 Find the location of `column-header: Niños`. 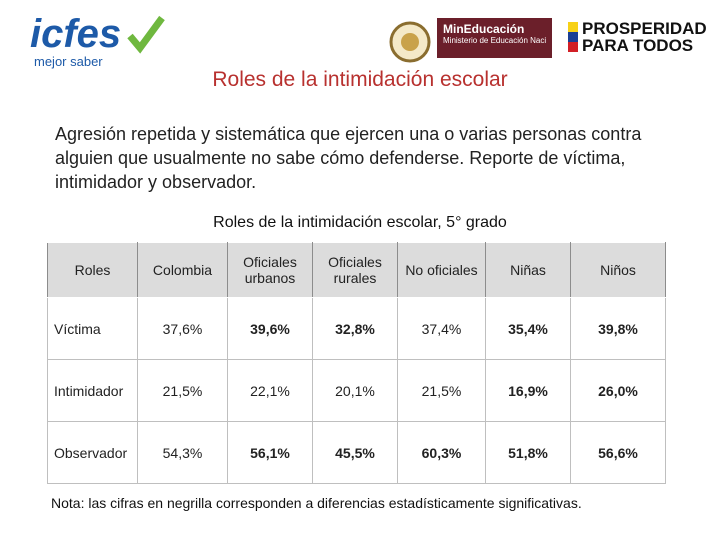

column-header: Niños is located at coordinates (618, 270).